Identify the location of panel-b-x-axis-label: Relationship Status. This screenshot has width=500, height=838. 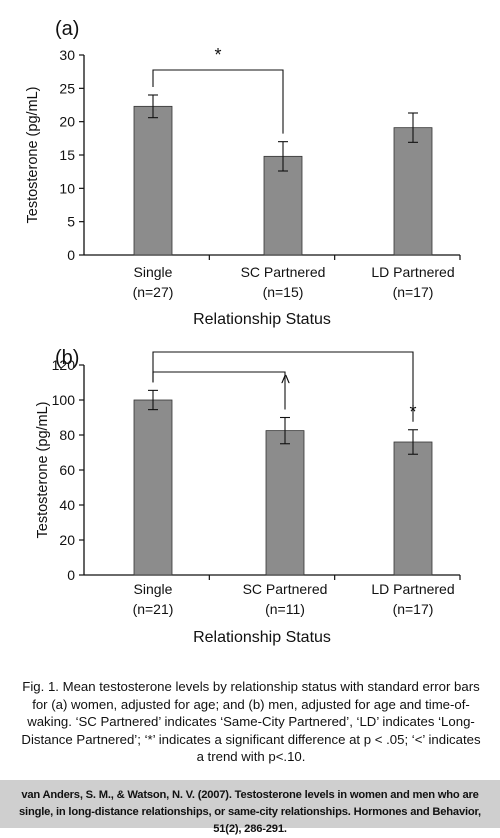
(262, 637).